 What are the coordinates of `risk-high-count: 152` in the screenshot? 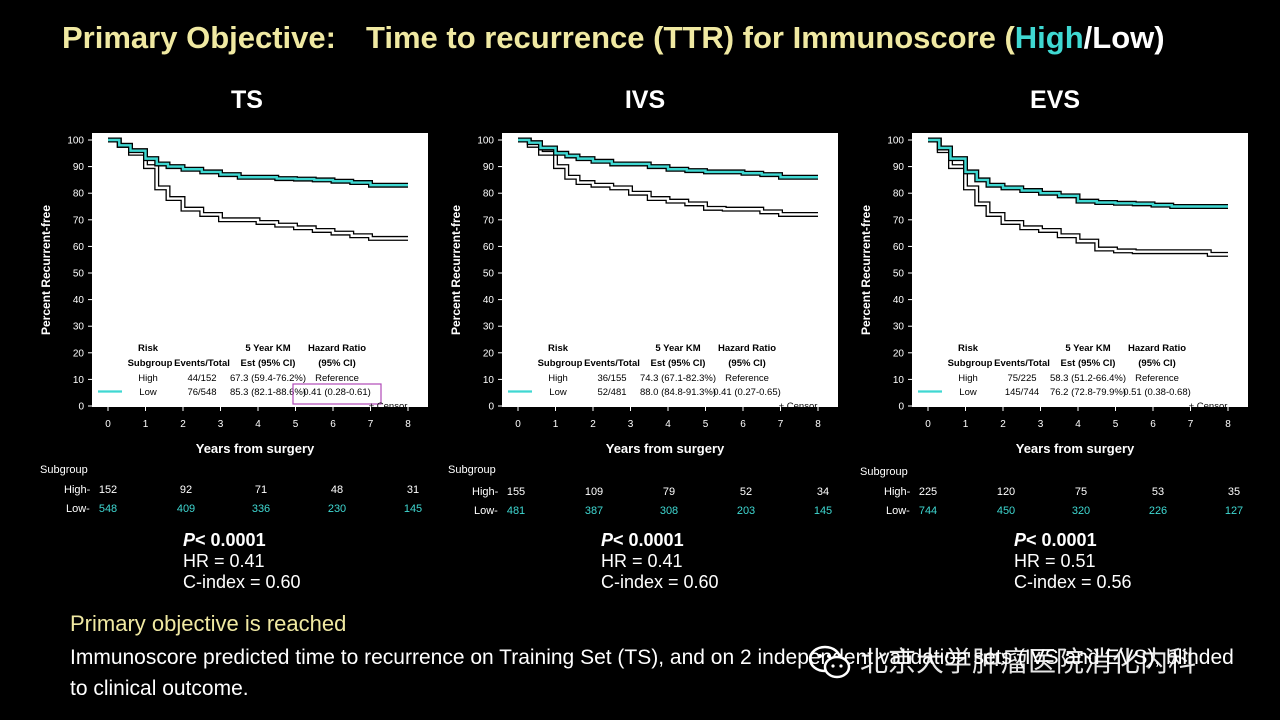 It's located at (108, 490).